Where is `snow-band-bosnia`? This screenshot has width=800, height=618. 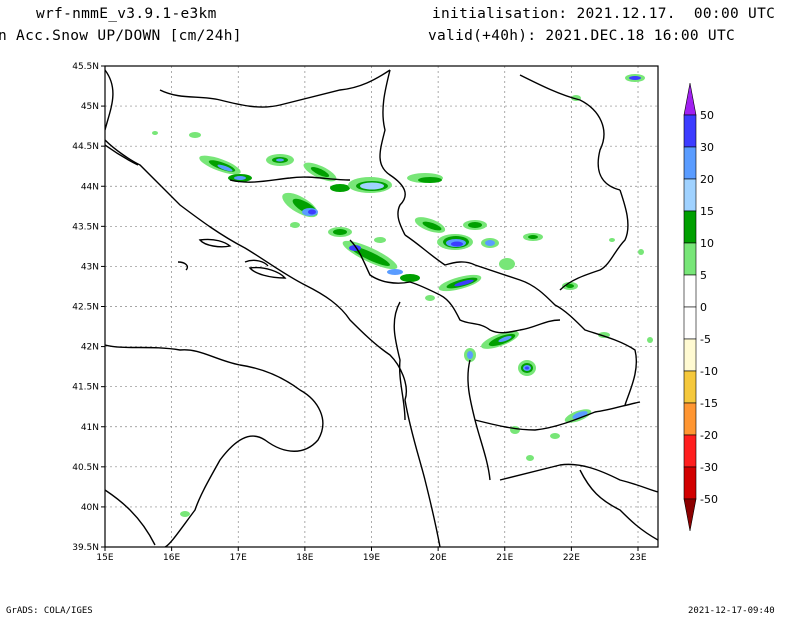
snow-band-bosnia is located at coordinates (316, 162).